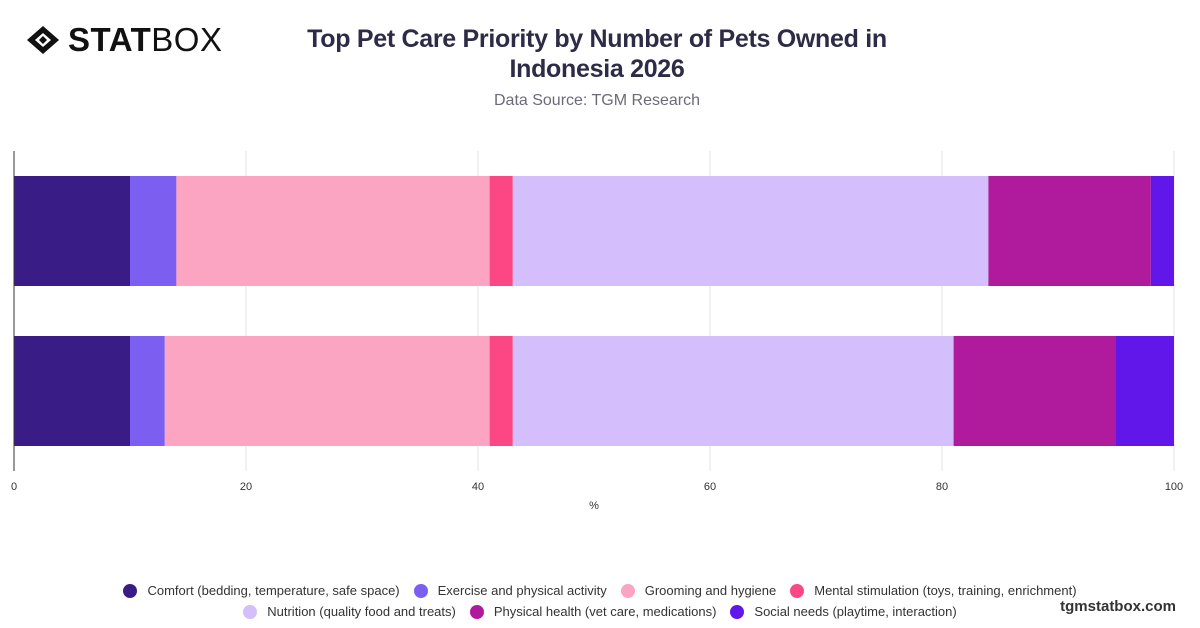 Image resolution: width=1200 pixels, height=628 pixels. What do you see at coordinates (594, 506) in the screenshot?
I see `x-axis-title: %` at bounding box center [594, 506].